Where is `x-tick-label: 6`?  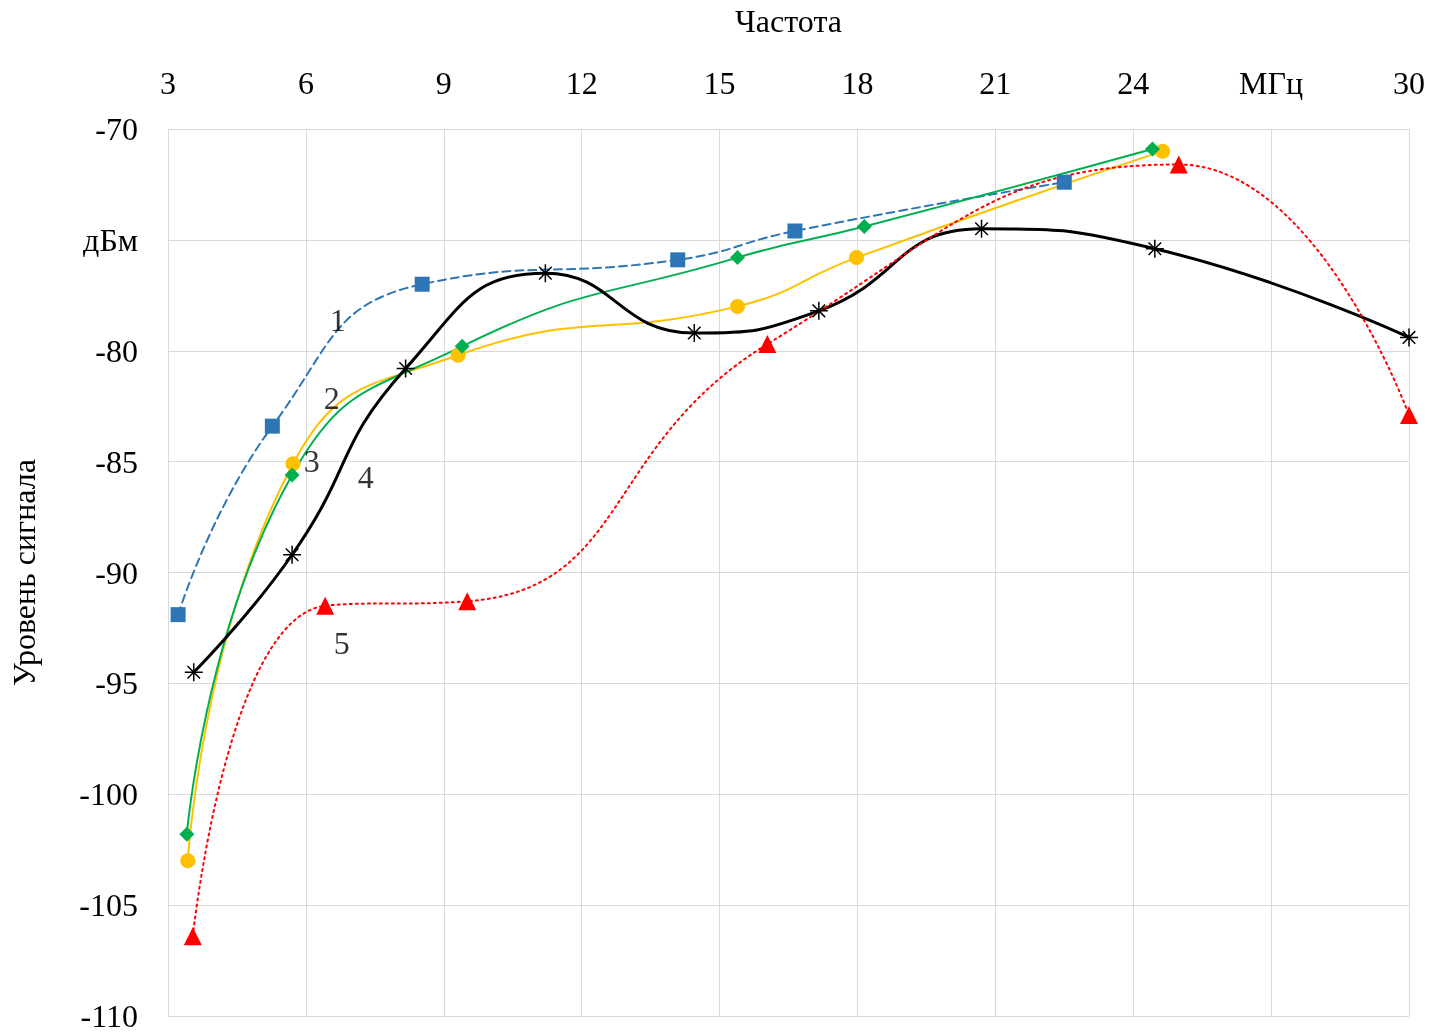
x-tick-label: 6 is located at coordinates (305, 83).